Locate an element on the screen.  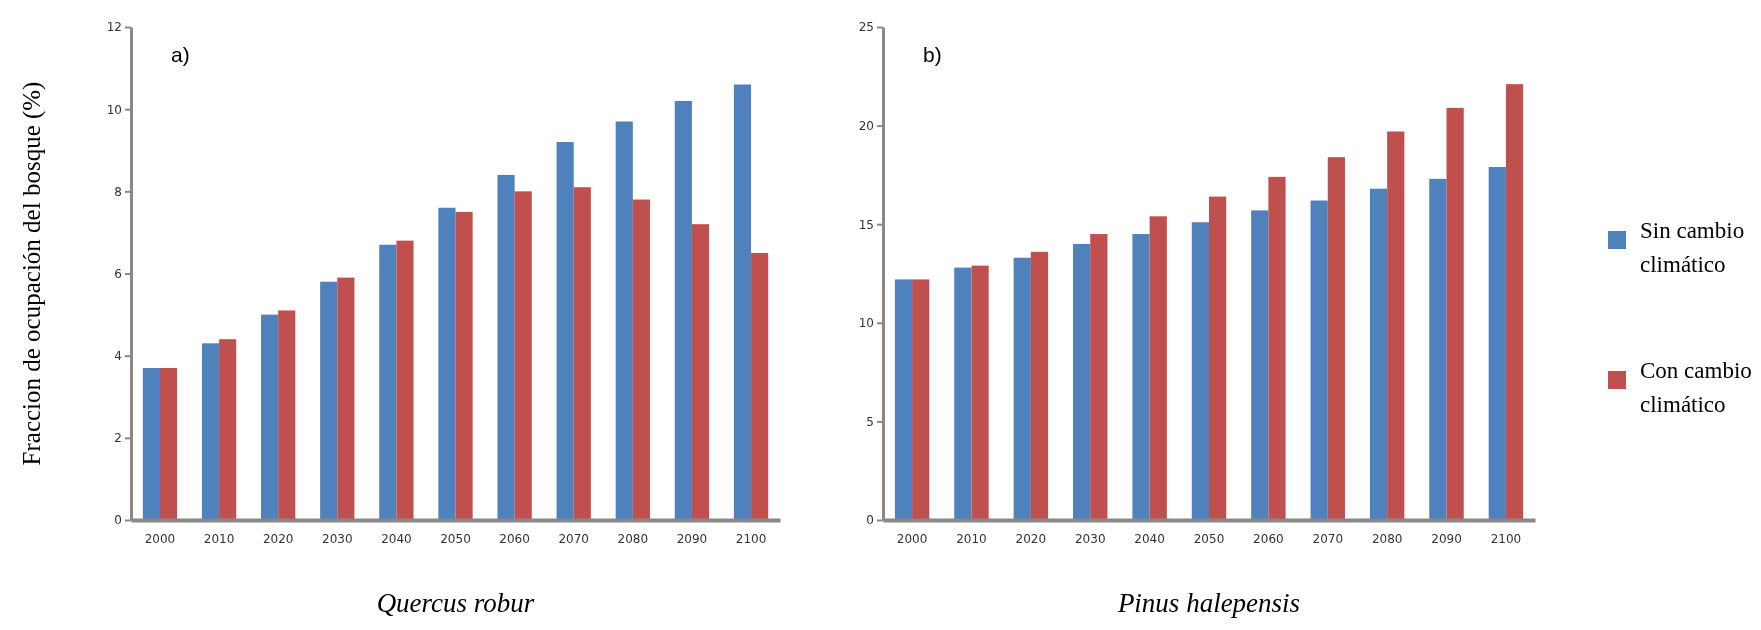
legend-label: Sin cambio climático is located at coordinates (1692, 247).